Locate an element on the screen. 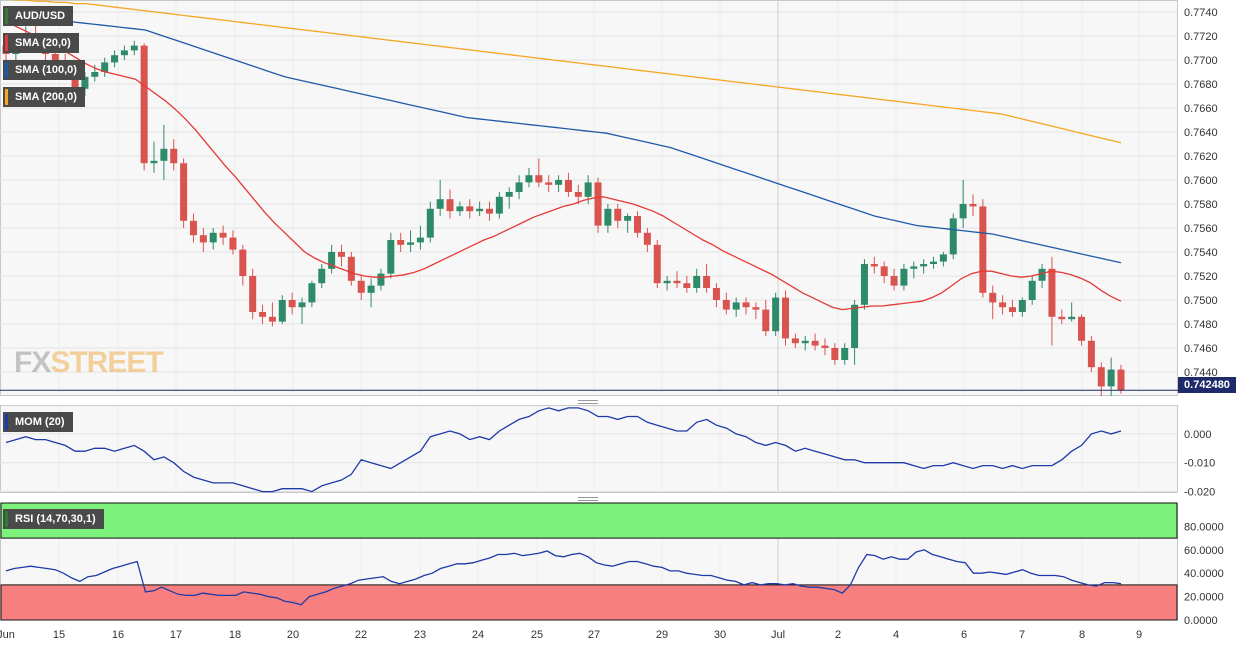 This screenshot has height=647, width=1248. legend-sma20-swatch is located at coordinates (6, 43).